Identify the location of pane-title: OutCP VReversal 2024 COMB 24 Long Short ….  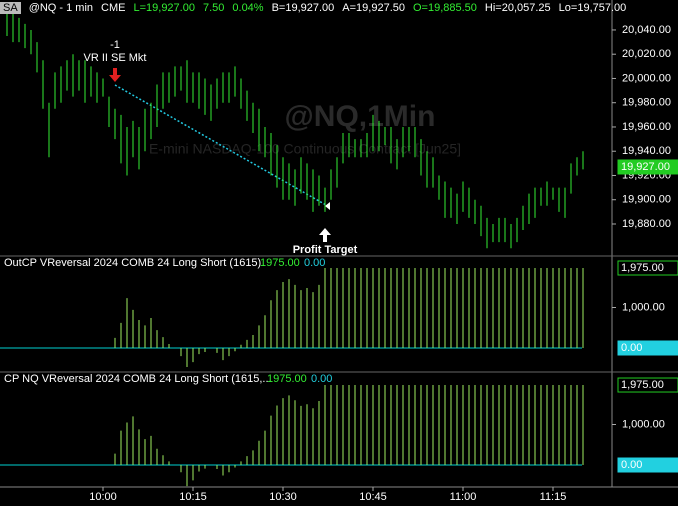
(132, 263).